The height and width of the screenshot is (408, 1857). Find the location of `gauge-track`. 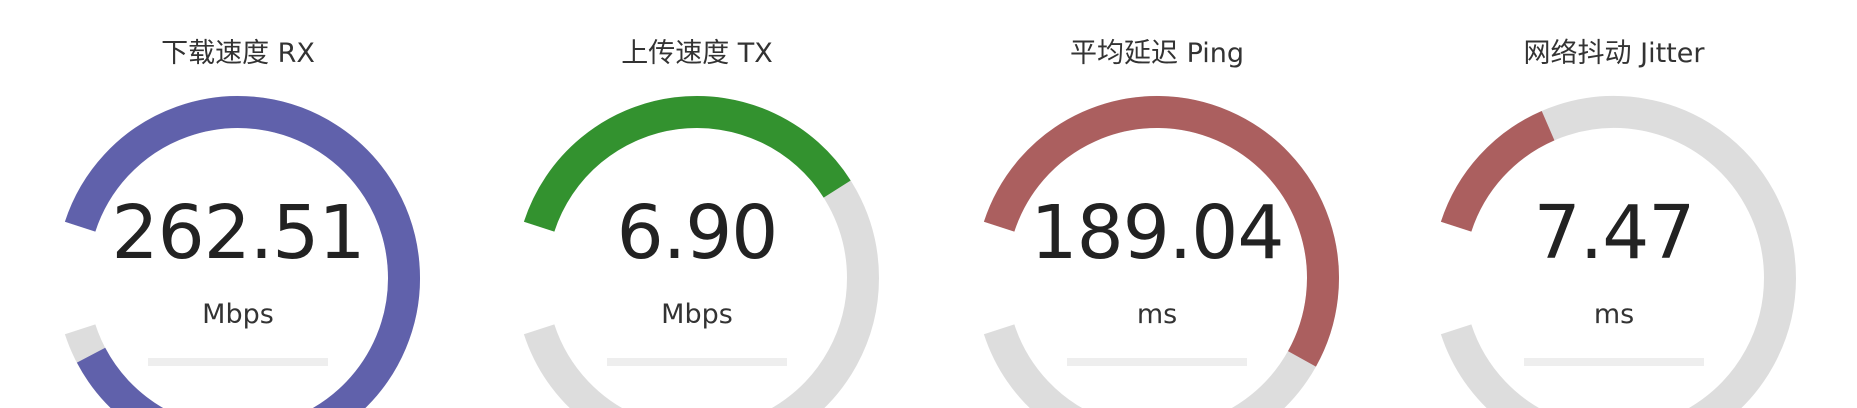

gauge-track is located at coordinates (1618, 252).